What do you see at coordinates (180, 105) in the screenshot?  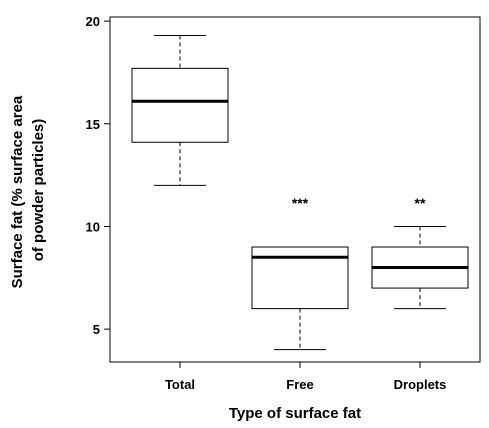 I see `box-iqr` at bounding box center [180, 105].